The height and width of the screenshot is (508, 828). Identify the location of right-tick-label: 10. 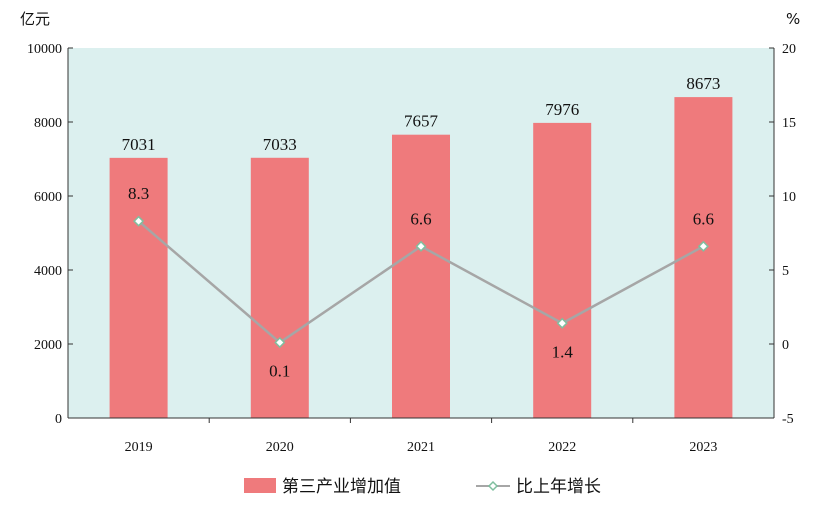
(789, 197).